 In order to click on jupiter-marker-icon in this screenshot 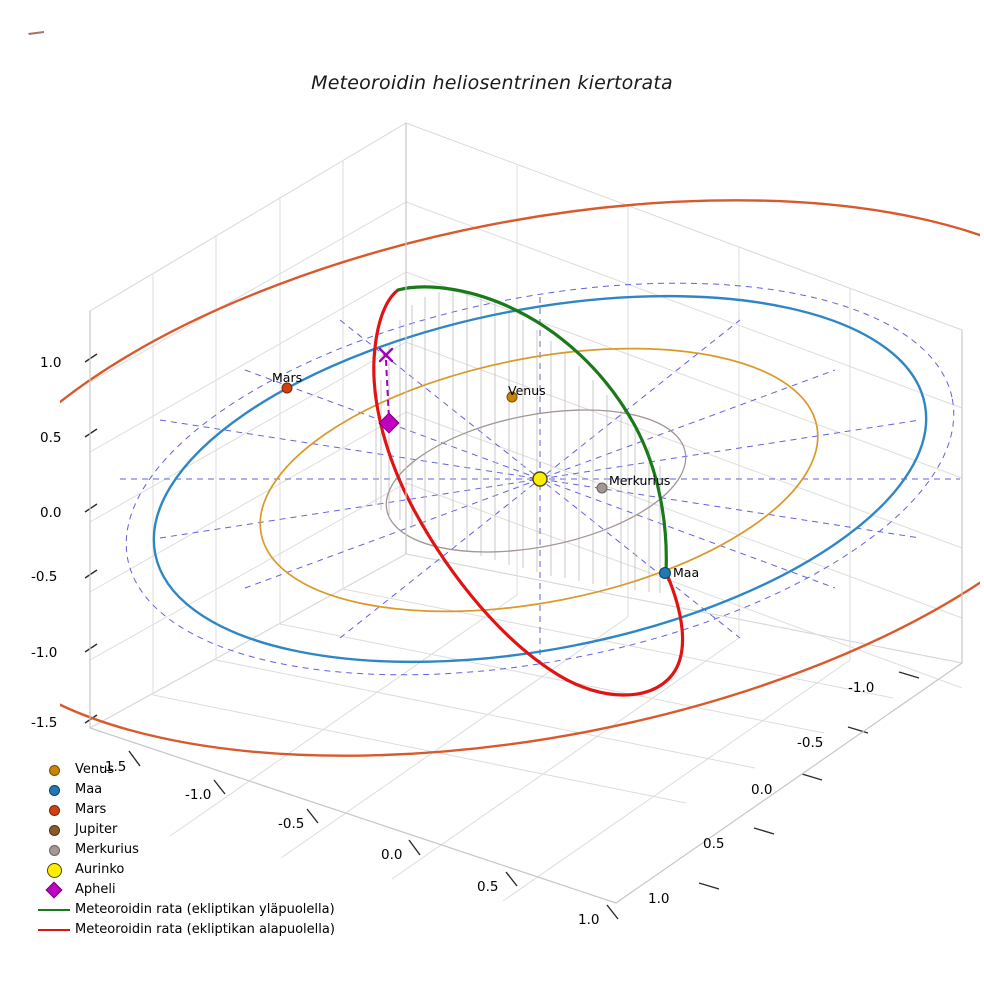, I will do `click(54, 830)`.